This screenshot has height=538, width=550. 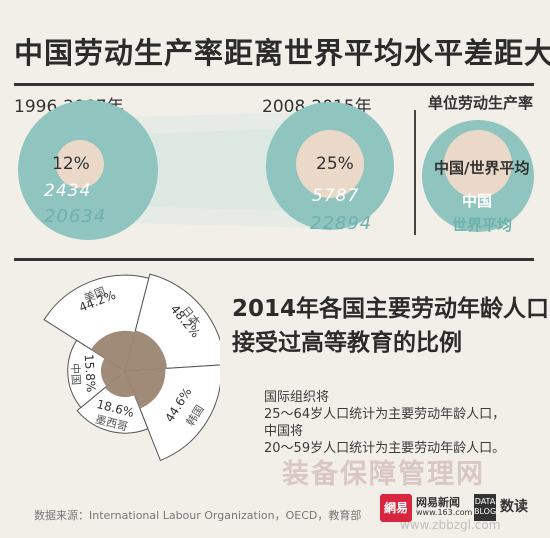 I want to click on note-line2: 25～64岁人口统计为主要劳动年龄人口，, so click(x=385, y=414).